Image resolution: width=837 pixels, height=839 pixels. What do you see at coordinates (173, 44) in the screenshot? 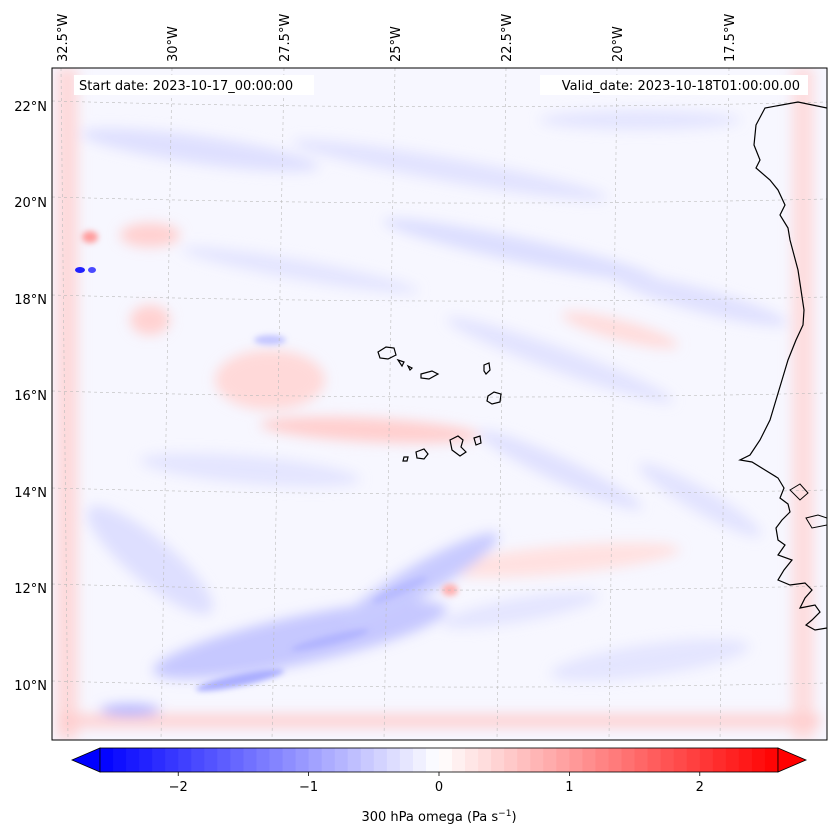
I see `lon-label-30w: 30°W` at bounding box center [173, 44].